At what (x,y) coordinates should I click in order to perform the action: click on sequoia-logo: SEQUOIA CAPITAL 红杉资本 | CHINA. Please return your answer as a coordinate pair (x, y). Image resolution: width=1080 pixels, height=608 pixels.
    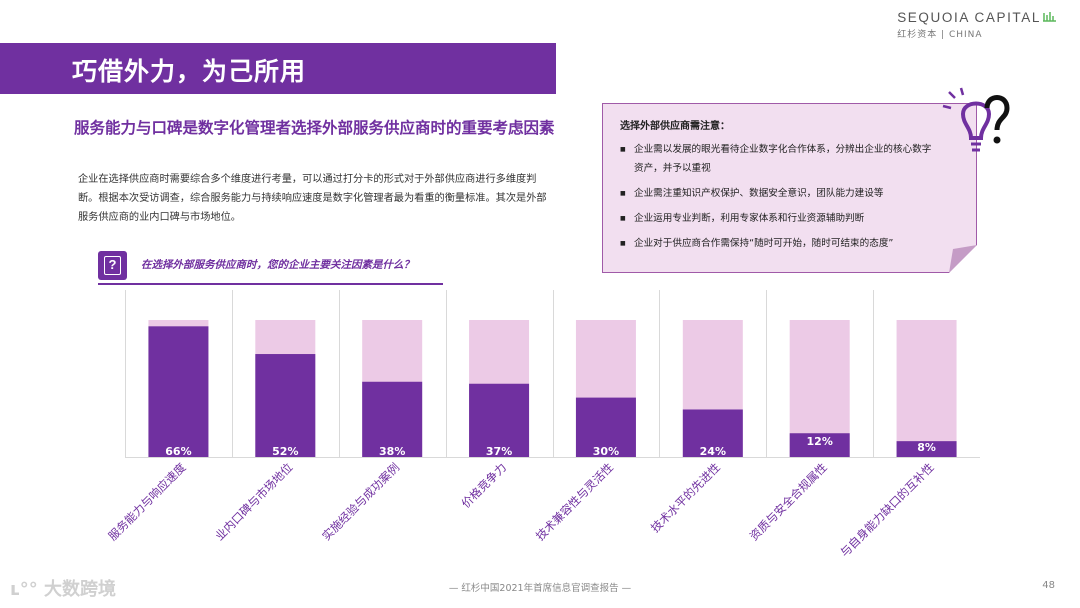
    Looking at the image, I should click on (976, 25).